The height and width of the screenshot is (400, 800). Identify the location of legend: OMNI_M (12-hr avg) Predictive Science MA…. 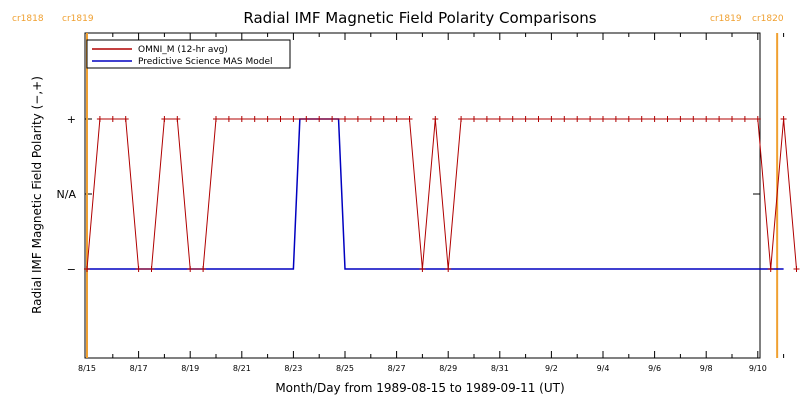
(188, 54).